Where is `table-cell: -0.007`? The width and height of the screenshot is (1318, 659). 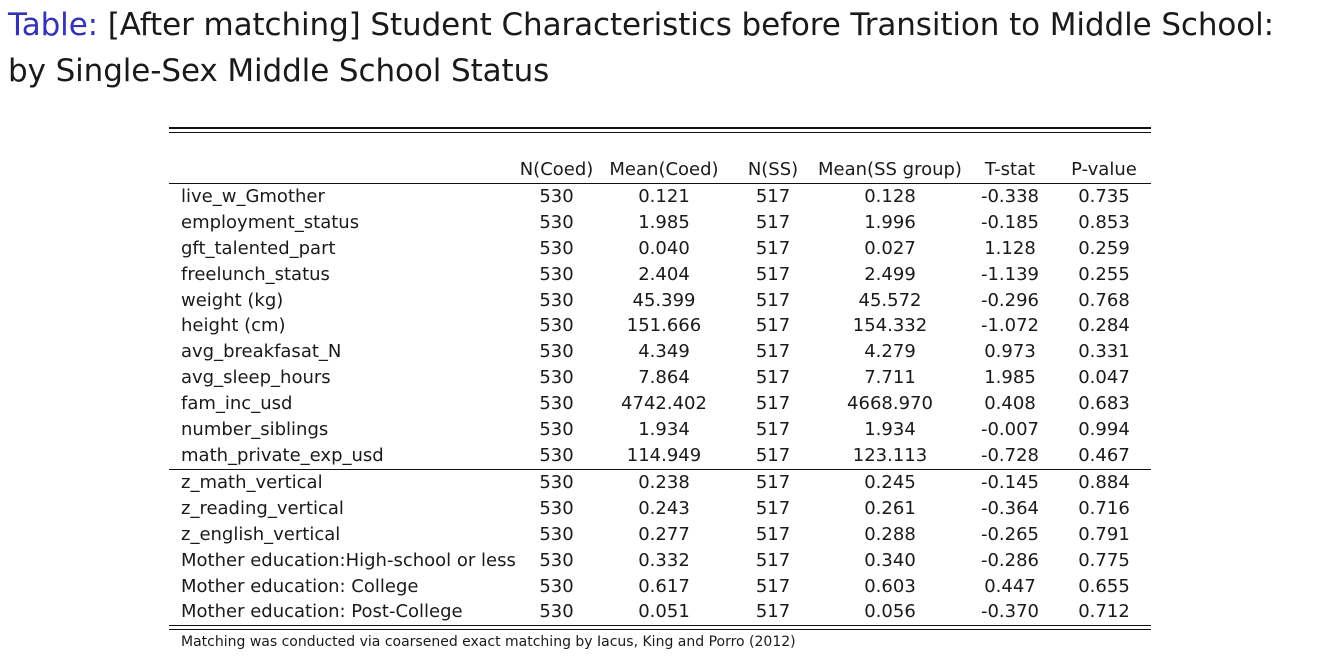
table-cell: -0.007 is located at coordinates (1010, 430).